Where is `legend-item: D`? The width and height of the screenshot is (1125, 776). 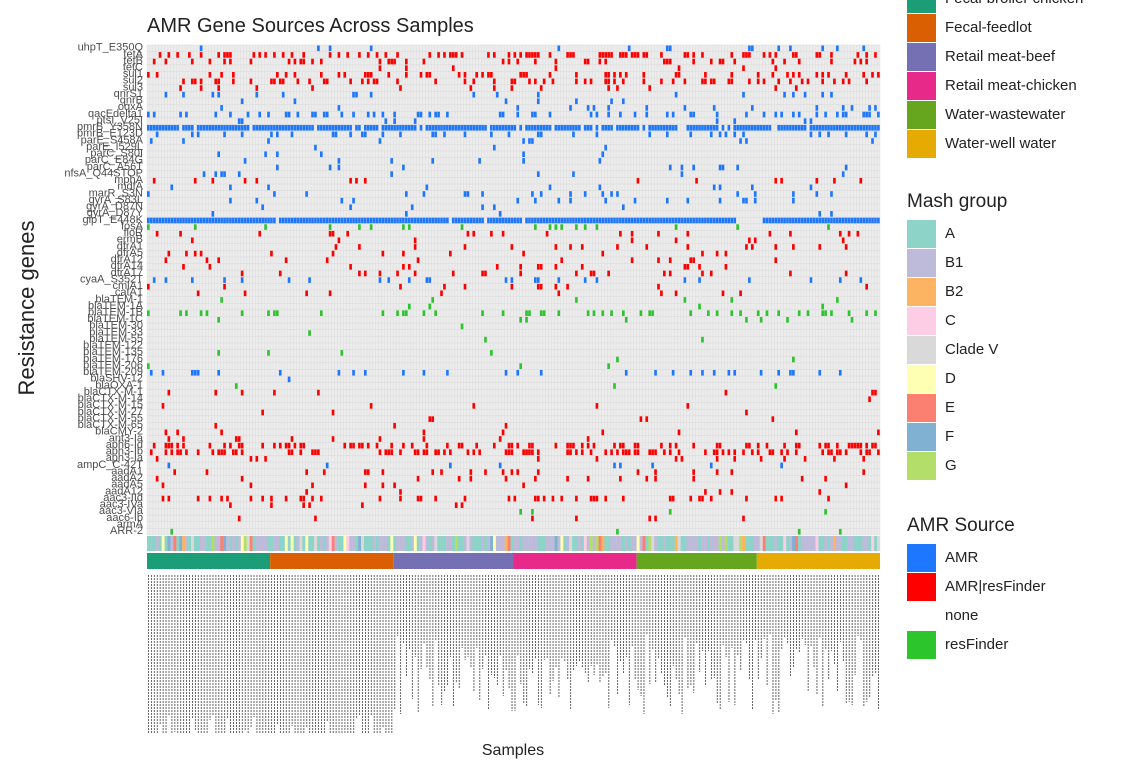 legend-item: D is located at coordinates (957, 378).